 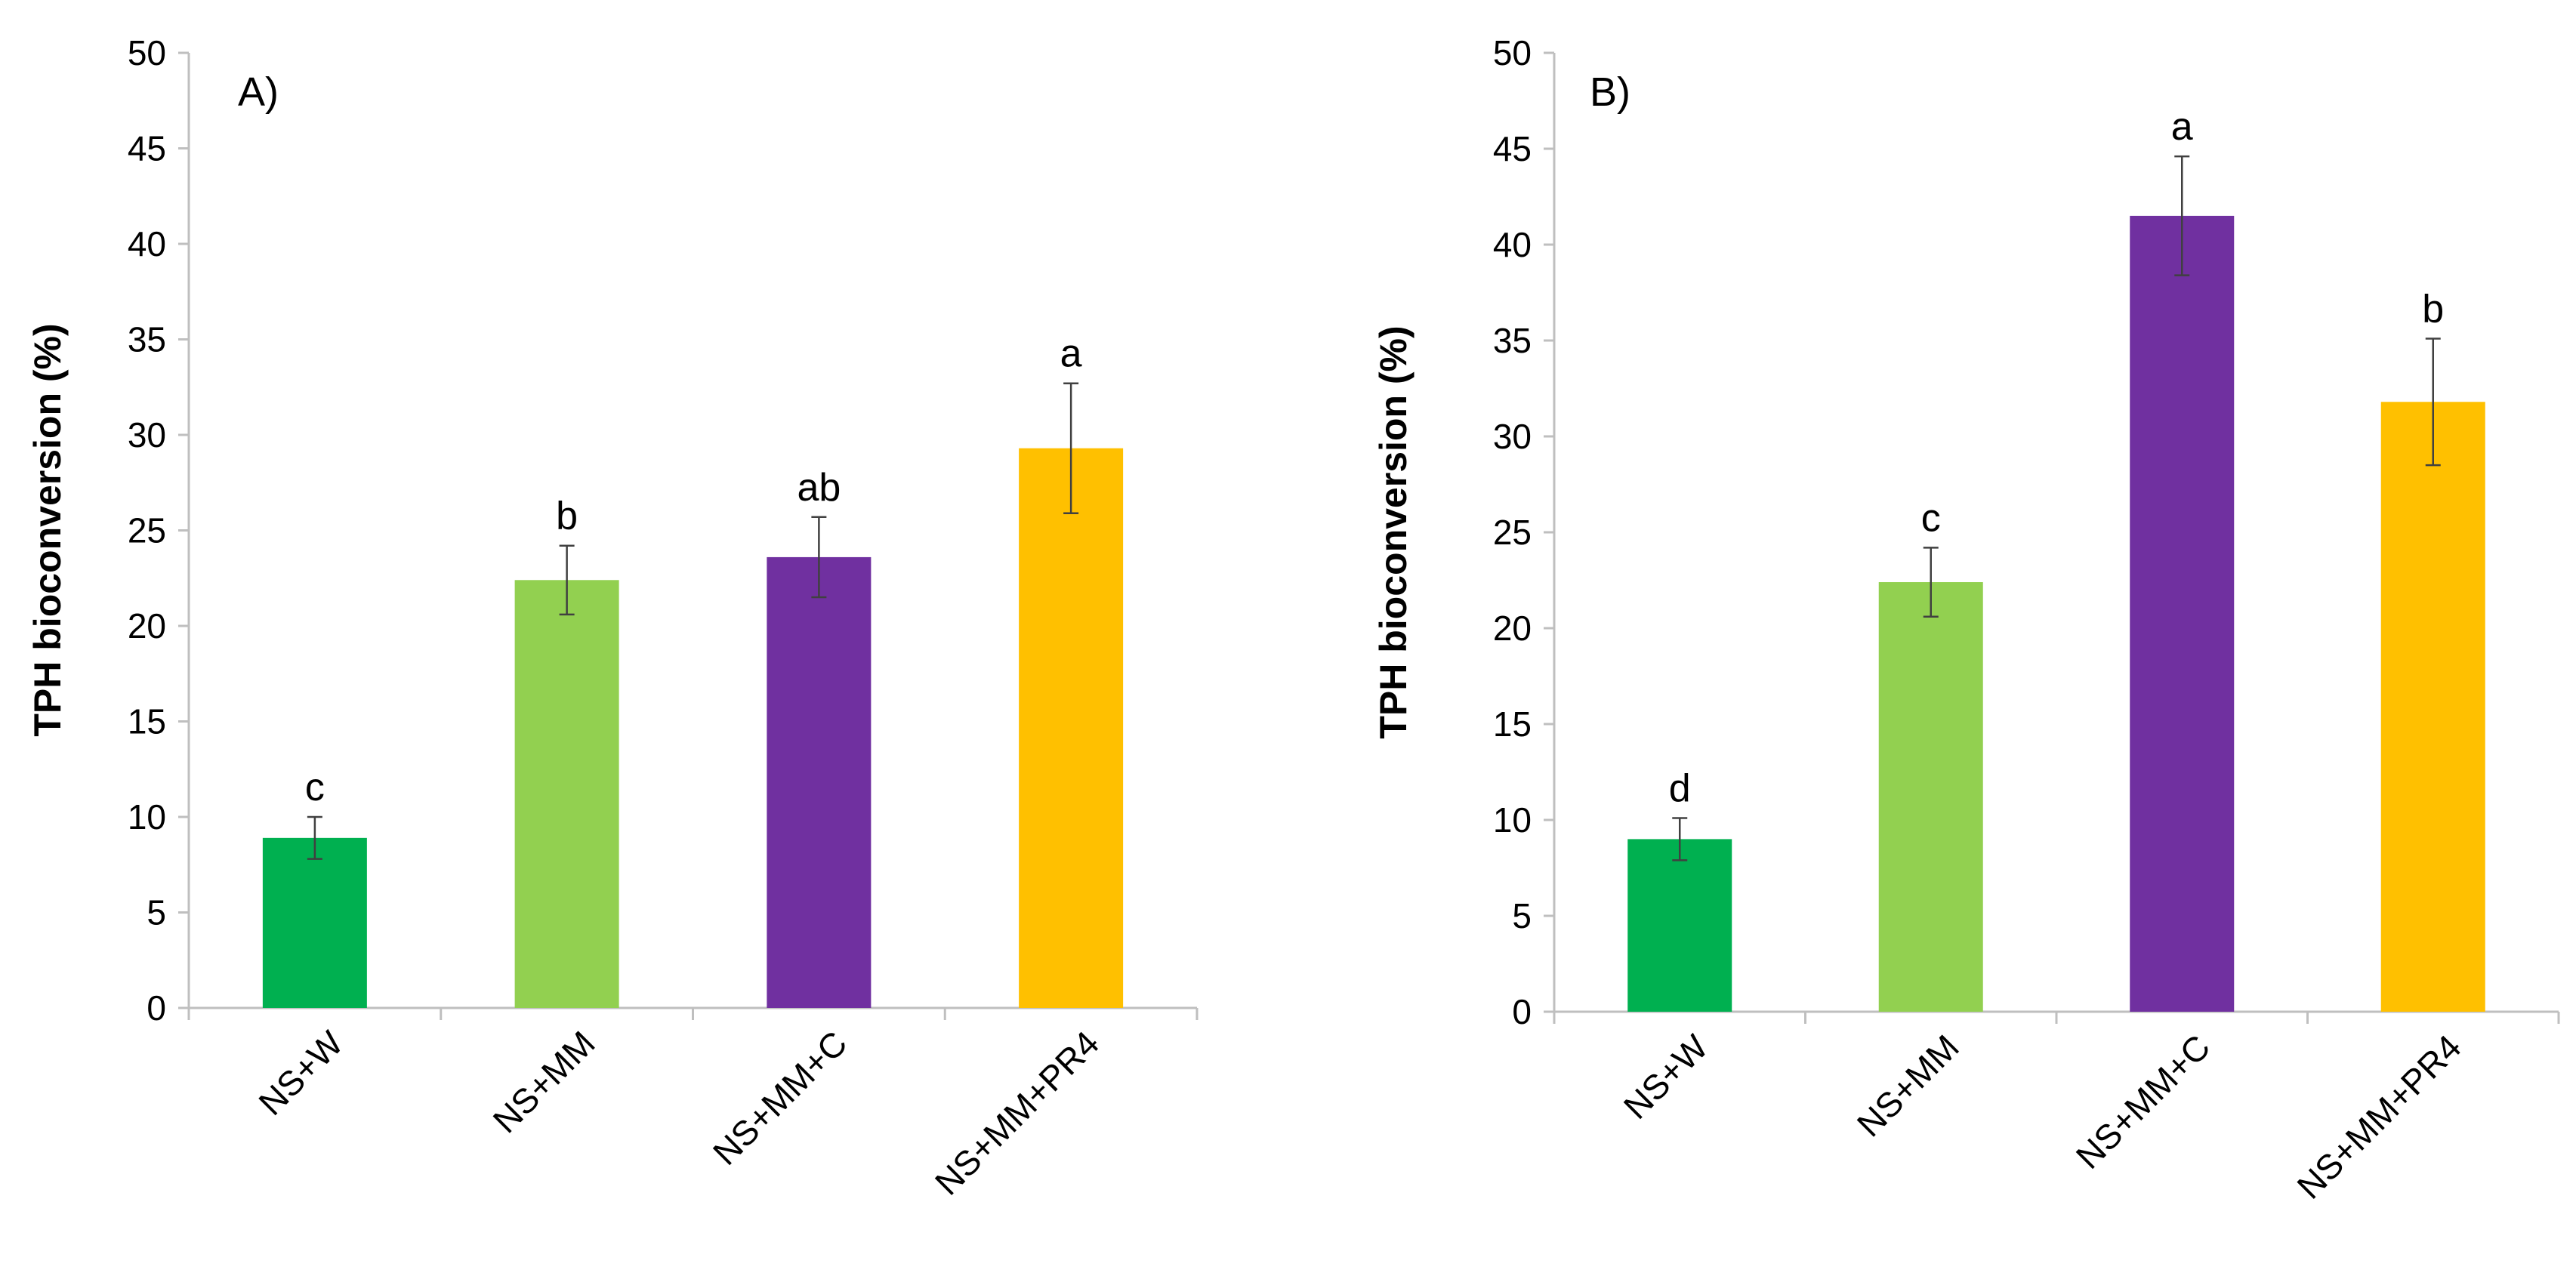 What do you see at coordinates (1610, 92) in the screenshot?
I see `panel-label: B)` at bounding box center [1610, 92].